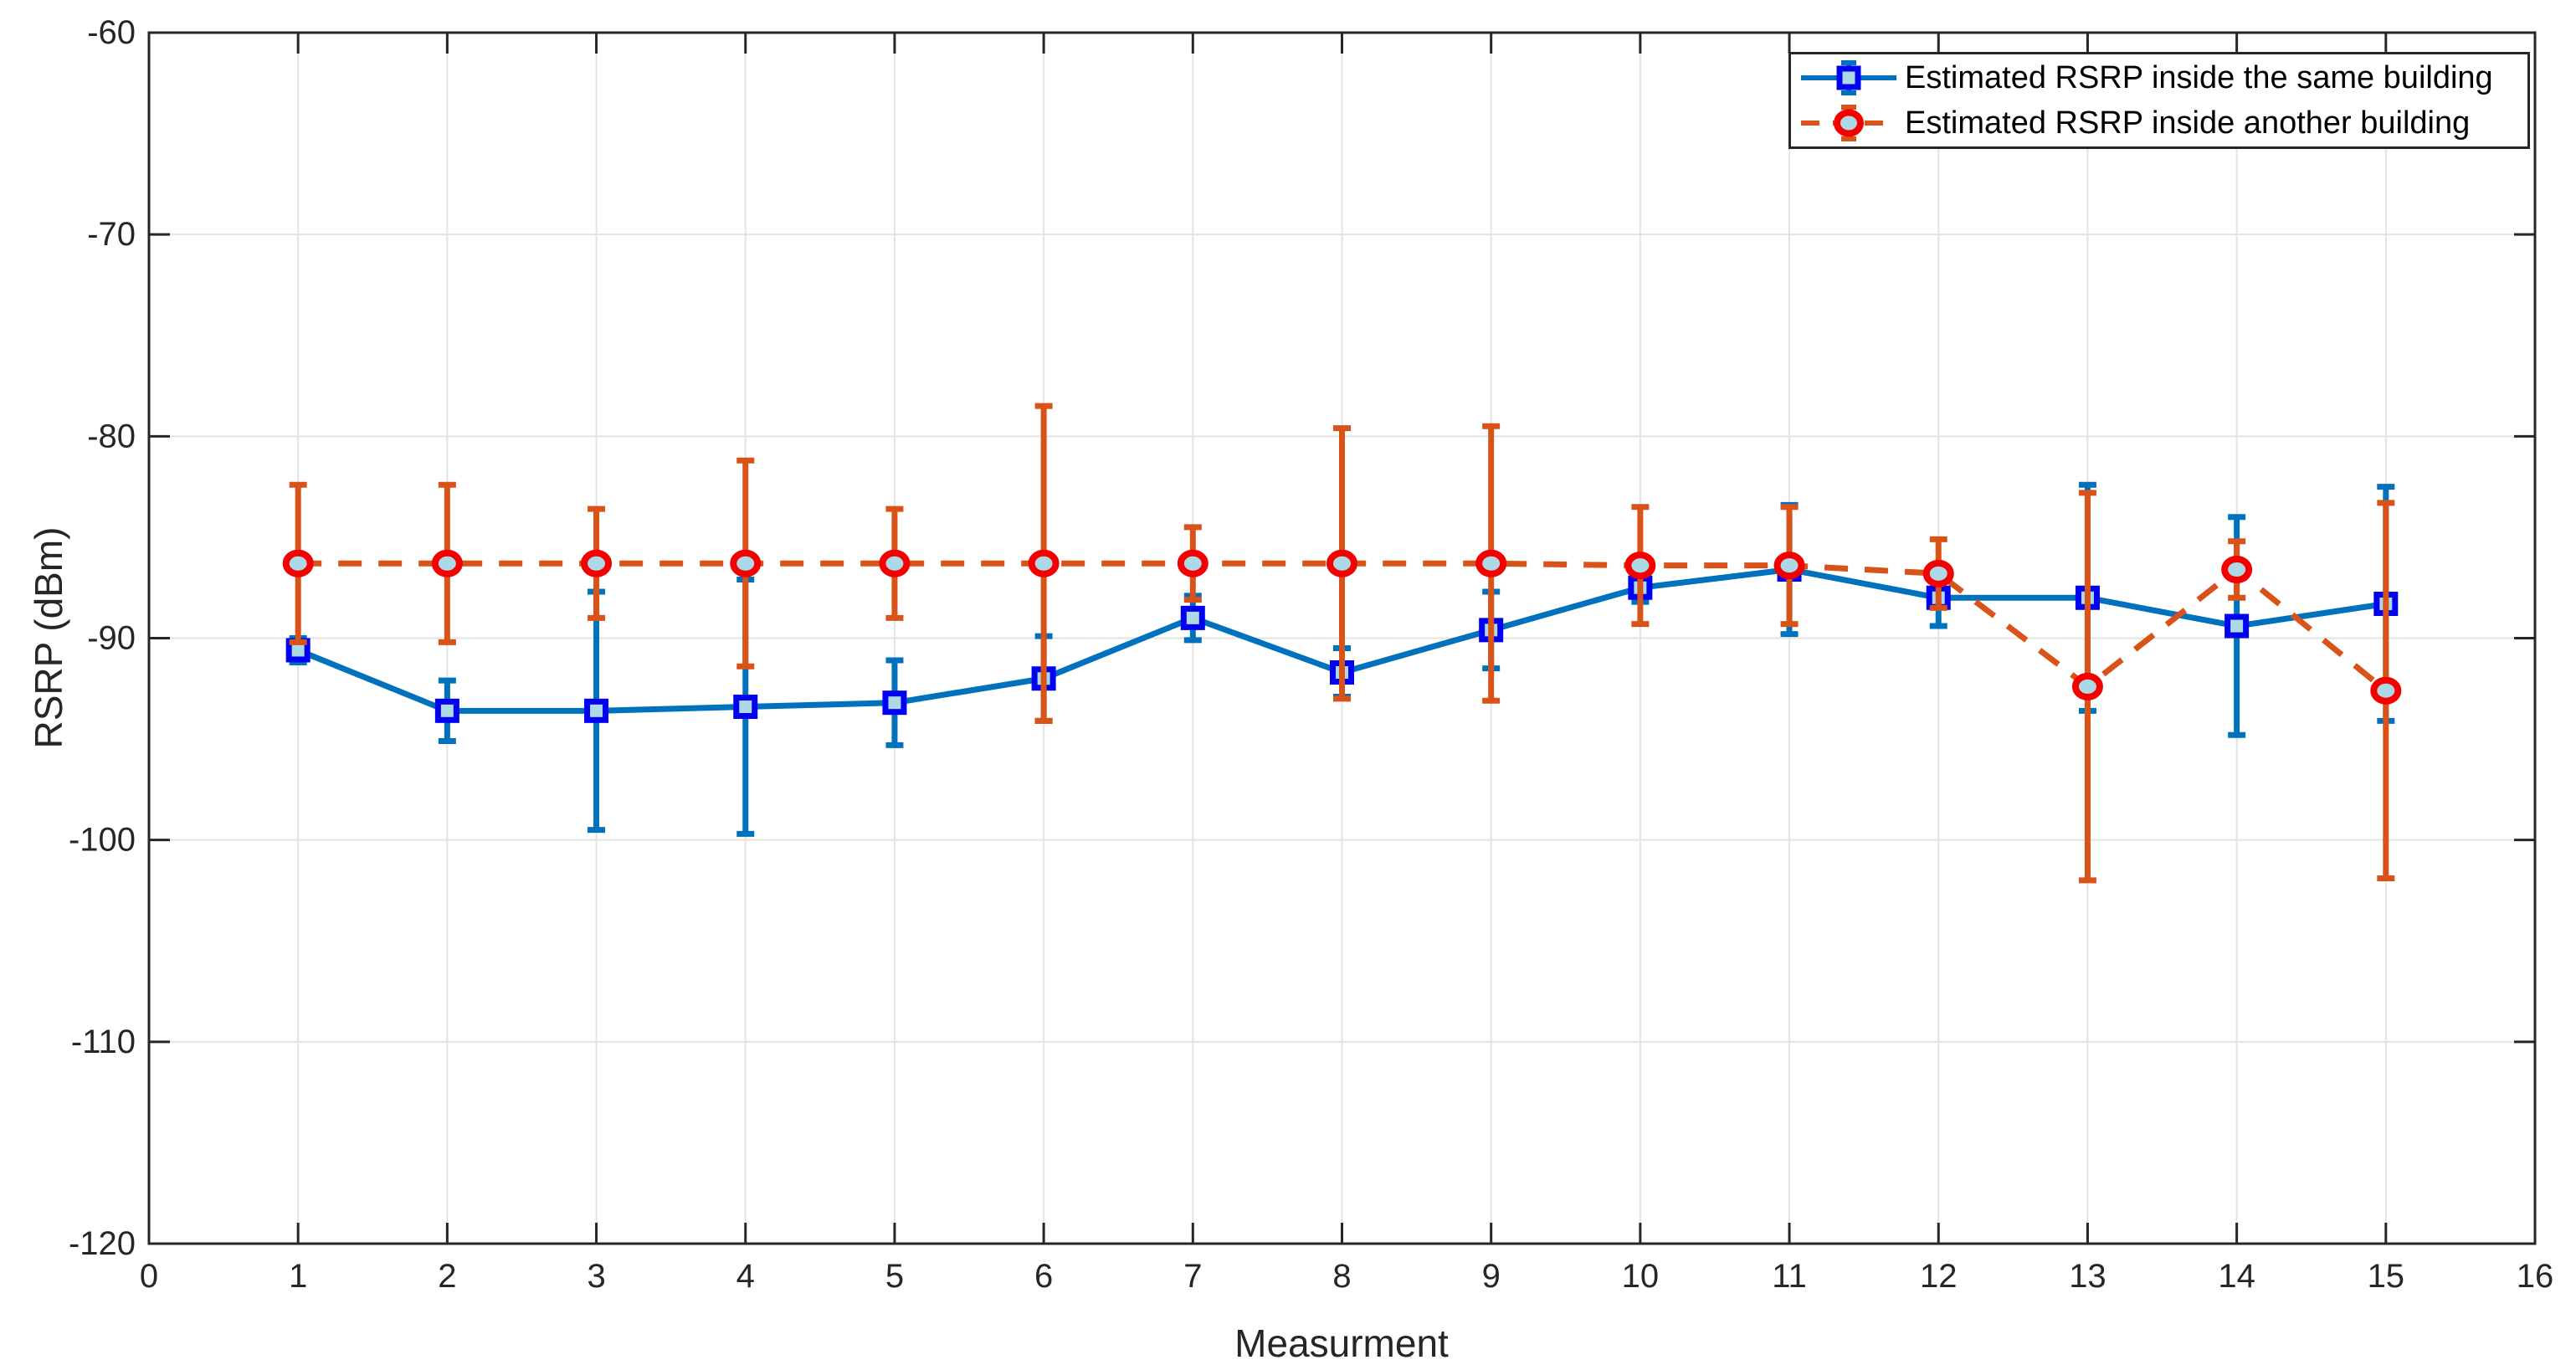 This screenshot has width=2576, height=1365. What do you see at coordinates (1789, 1276) in the screenshot?
I see `x-tick-label: 11` at bounding box center [1789, 1276].